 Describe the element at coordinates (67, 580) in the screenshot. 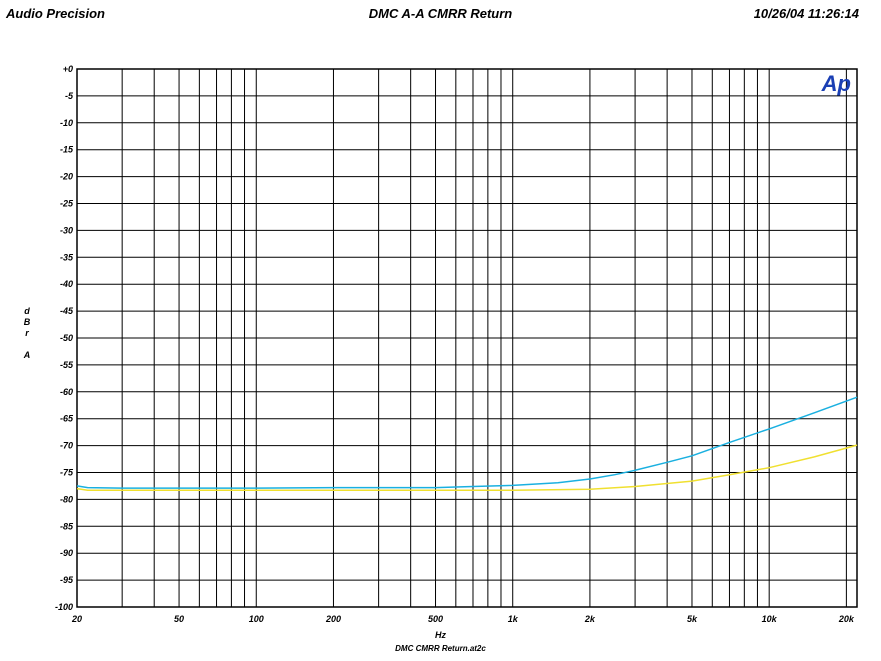

I see `y-tick-label: -95` at that location.